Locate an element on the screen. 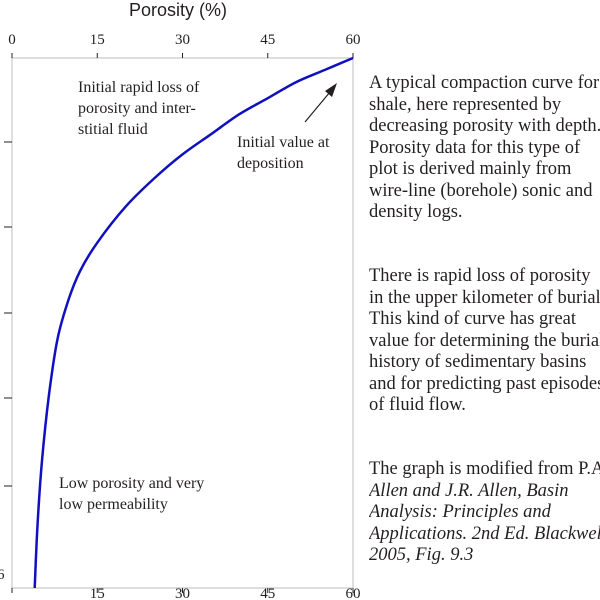 Image resolution: width=600 pixels, height=600 pixels. text-line: Allen and J.R. Allen, Basin is located at coordinates (469, 490).